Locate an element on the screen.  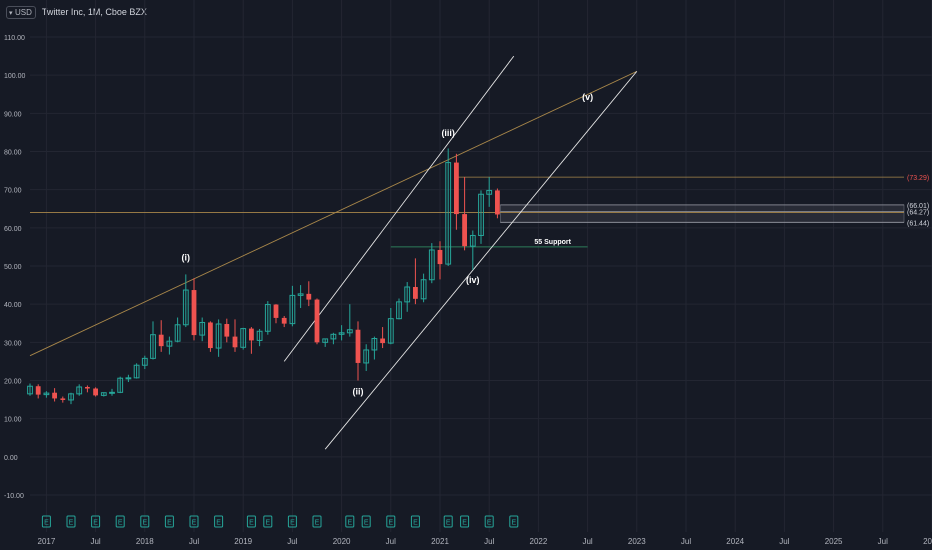
y-tick-label: 90.00 is located at coordinates (13, 114).